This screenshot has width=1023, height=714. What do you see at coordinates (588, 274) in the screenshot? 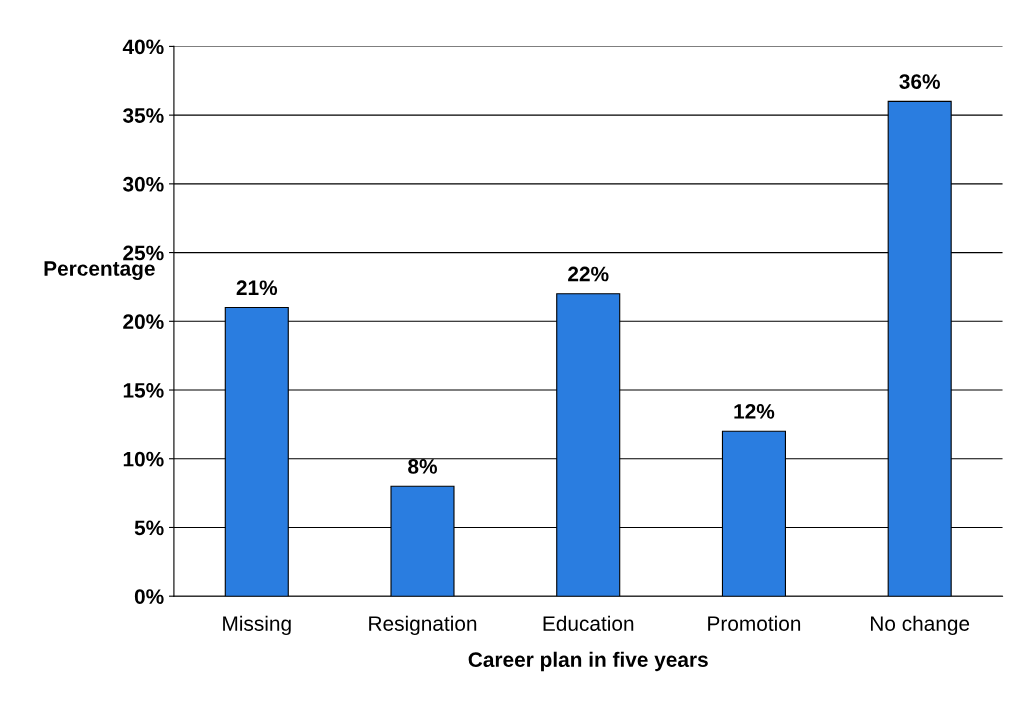
I see `data-label: 22%` at bounding box center [588, 274].